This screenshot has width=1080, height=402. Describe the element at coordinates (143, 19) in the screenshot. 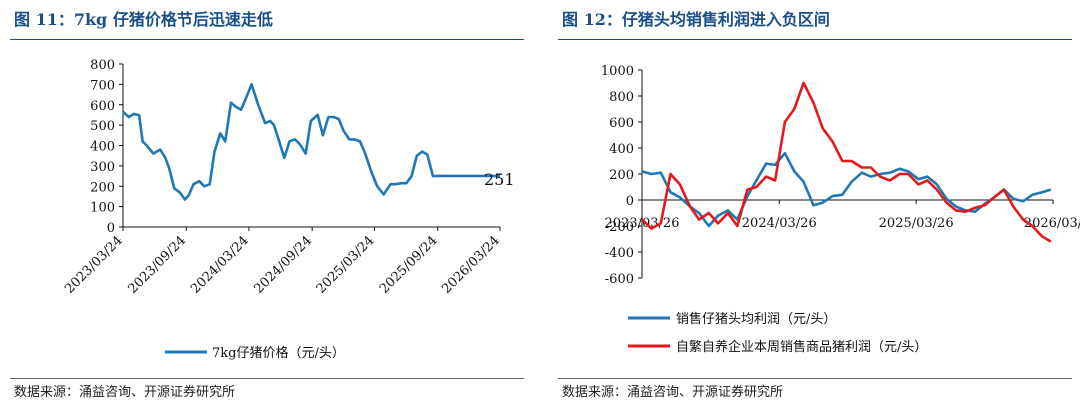

I see `left-figure-title: 图 11：7kg 仔猪价格节后迅速走低` at that location.